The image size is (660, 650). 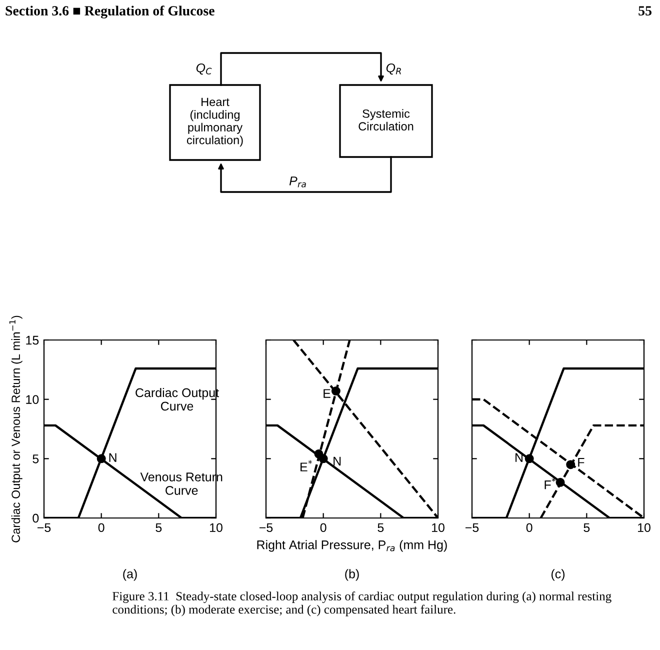 What do you see at coordinates (393, 69) in the screenshot?
I see `text: Q$_{R}$` at bounding box center [393, 69].